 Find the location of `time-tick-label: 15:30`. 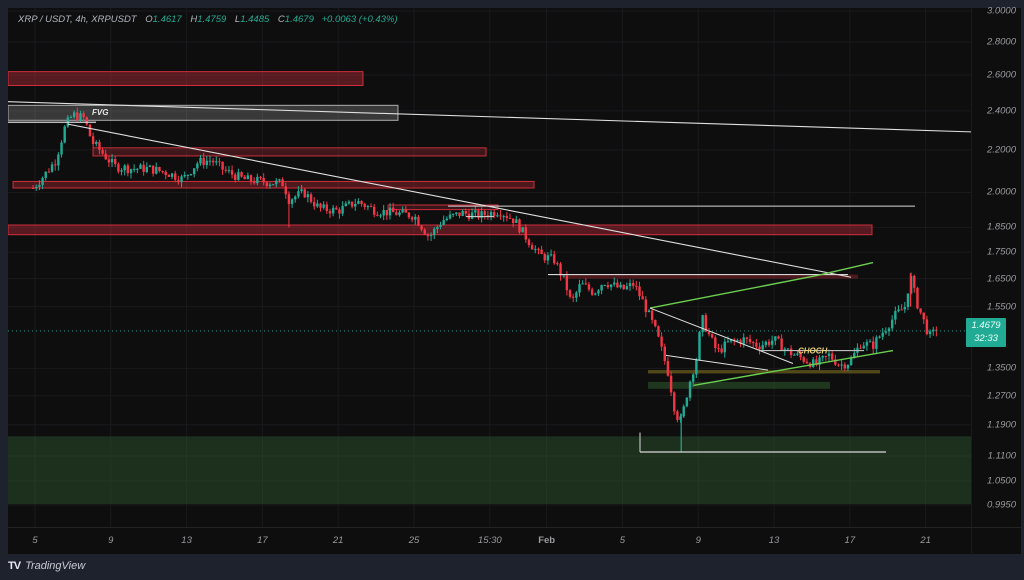

time-tick-label: 15:30 is located at coordinates (489, 540).